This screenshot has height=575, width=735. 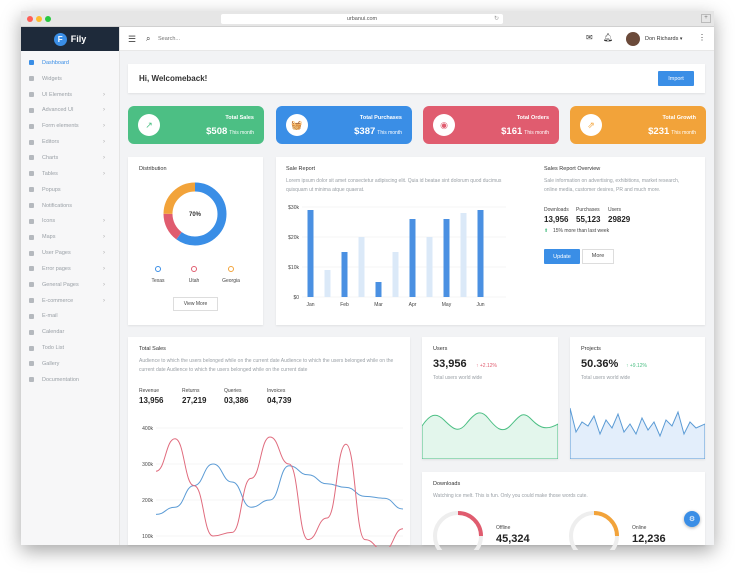 What do you see at coordinates (31, 269) in the screenshot?
I see `error-pages-icon` at bounding box center [31, 269].